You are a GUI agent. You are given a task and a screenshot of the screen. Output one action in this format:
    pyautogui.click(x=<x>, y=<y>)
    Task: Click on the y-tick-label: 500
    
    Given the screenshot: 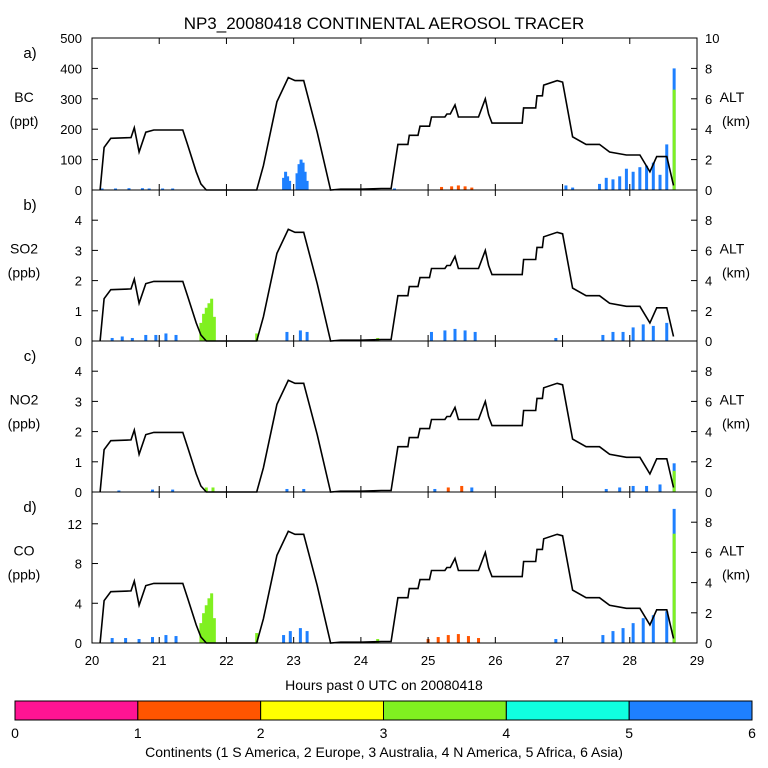 What is the action you would take?
    pyautogui.click(x=71, y=38)
    